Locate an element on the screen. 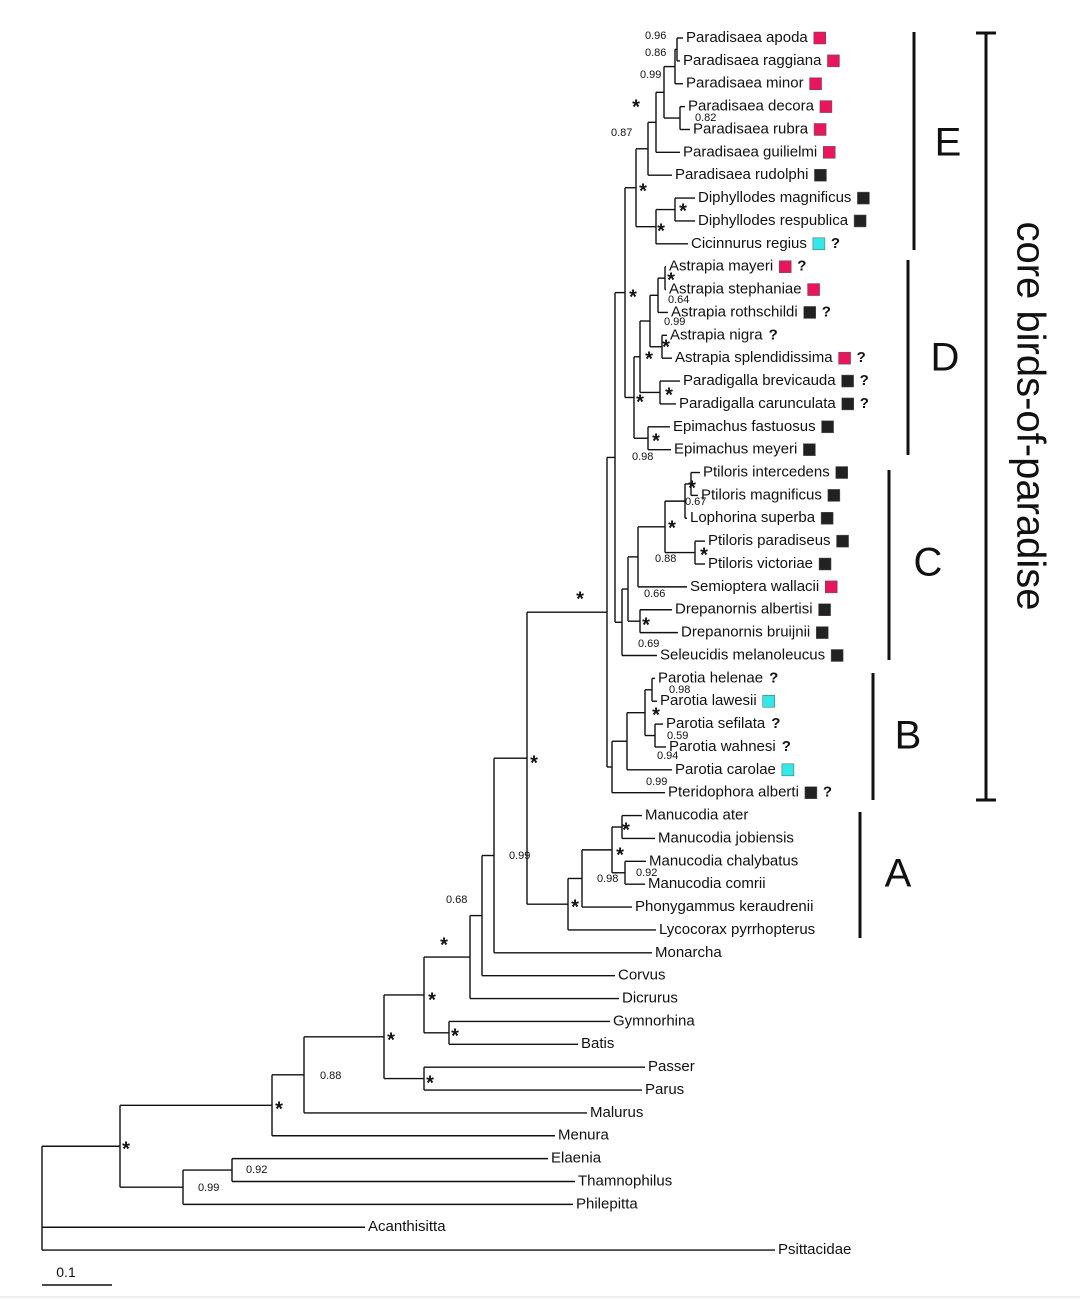 The image size is (1080, 1299). taxon-label: Manucodia chalybatus is located at coordinates (723, 860).